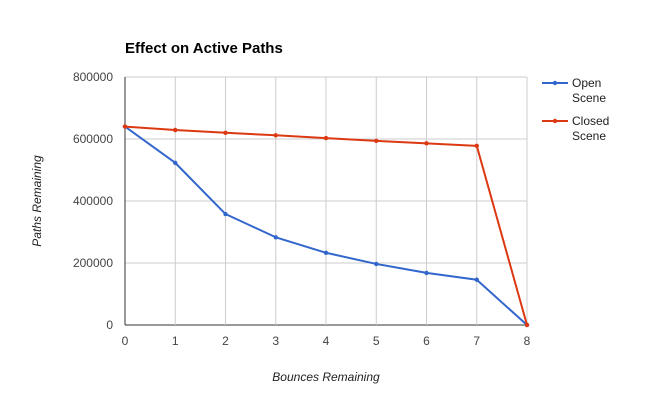 The image size is (652, 403). What do you see at coordinates (326, 377) in the screenshot?
I see `x-axis-label: Bounces Remaining` at bounding box center [326, 377].